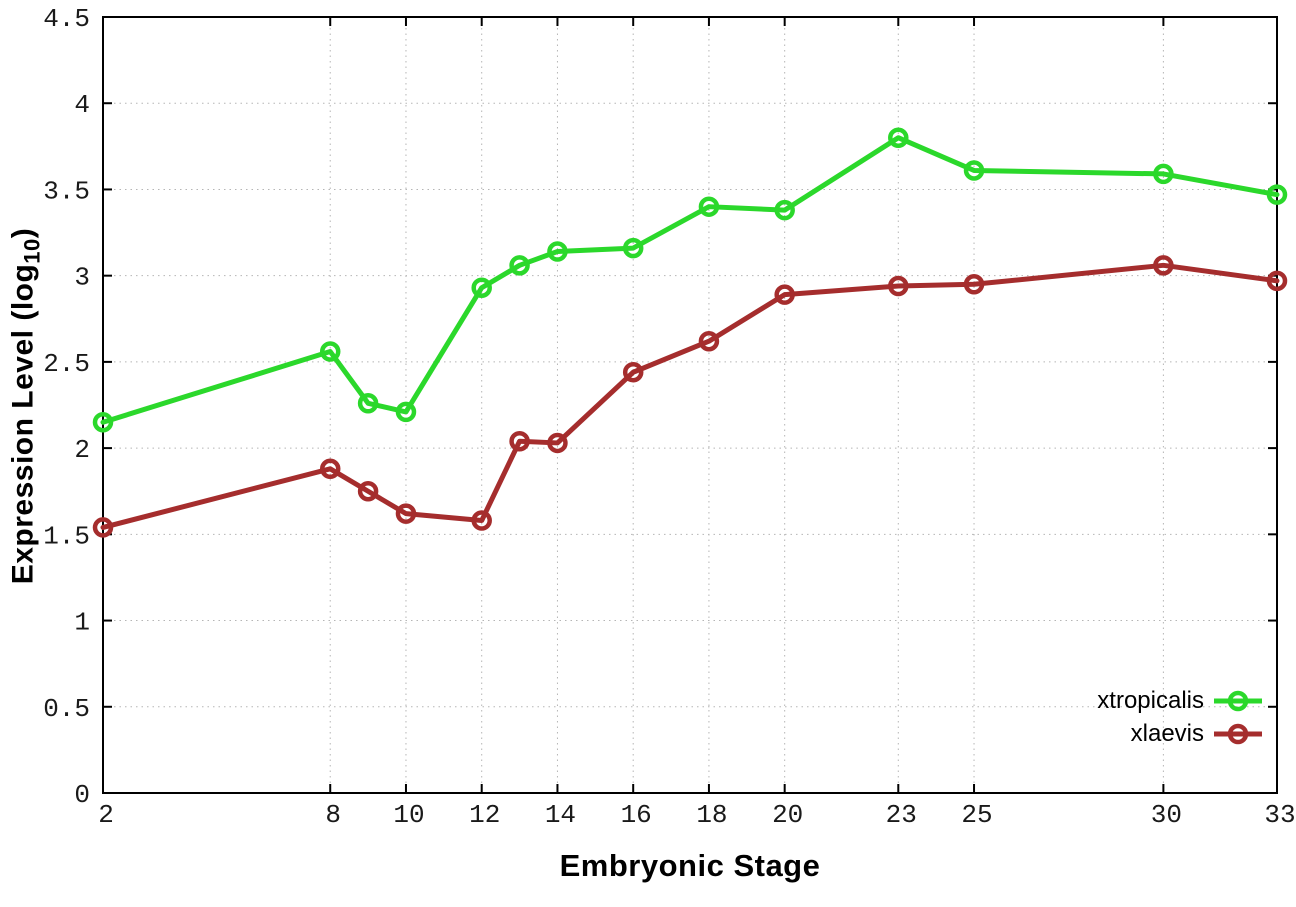  I want to click on legend-label: xtropicalis, so click(1150, 700).